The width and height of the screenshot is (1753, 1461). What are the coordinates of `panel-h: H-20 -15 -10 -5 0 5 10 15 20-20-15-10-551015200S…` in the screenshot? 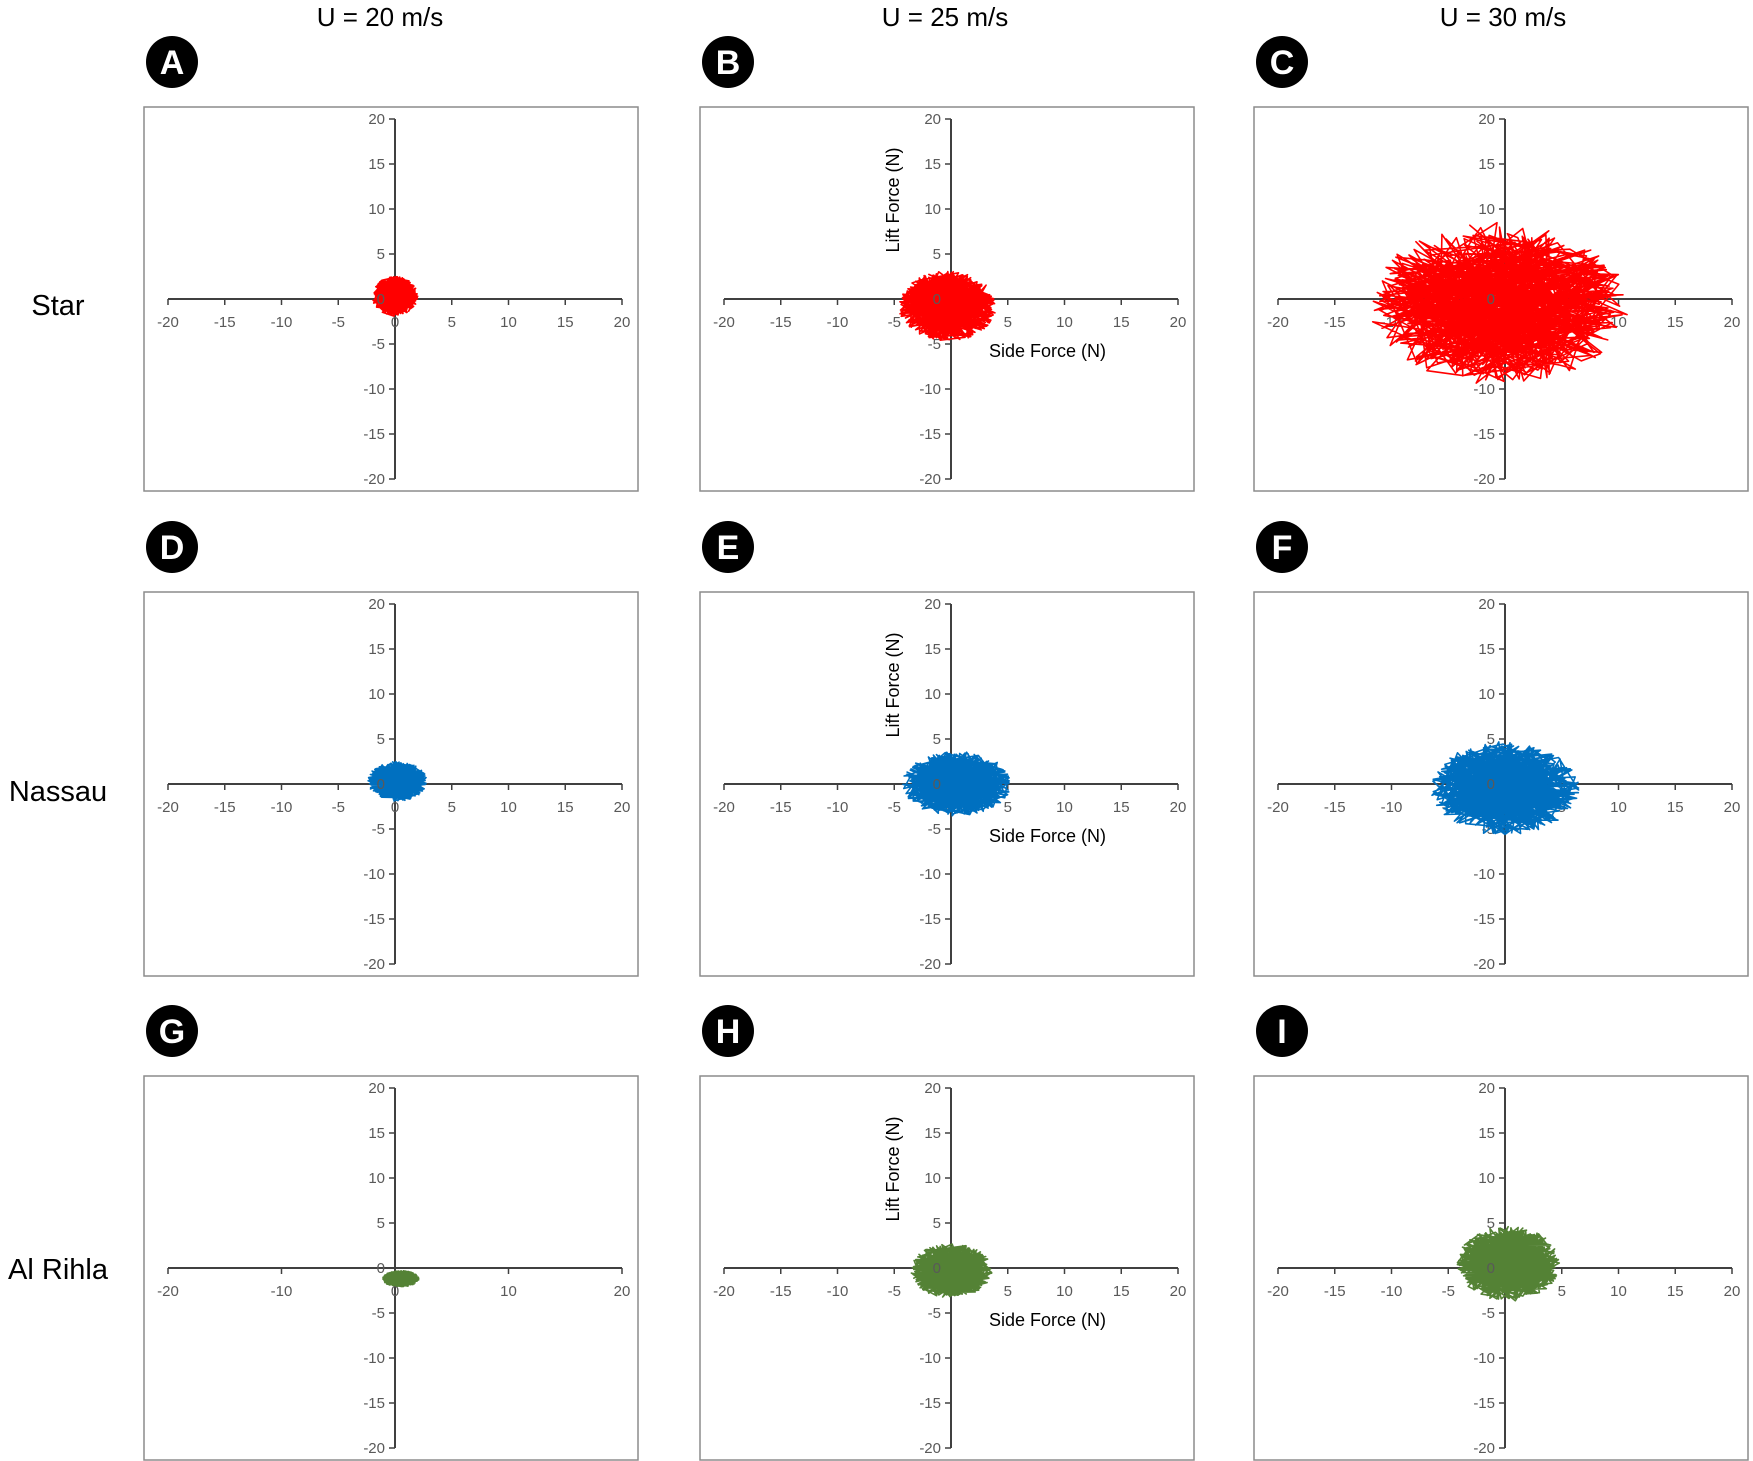 It's located at (947, 1233).